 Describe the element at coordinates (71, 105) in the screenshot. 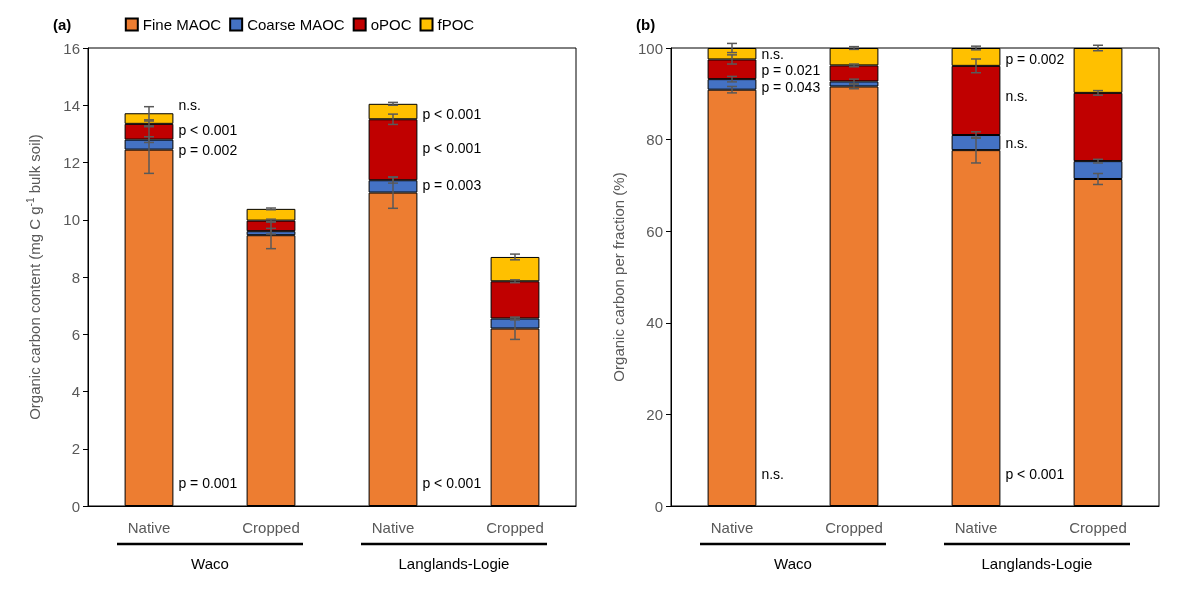

I see `y-tick-label: 14` at that location.